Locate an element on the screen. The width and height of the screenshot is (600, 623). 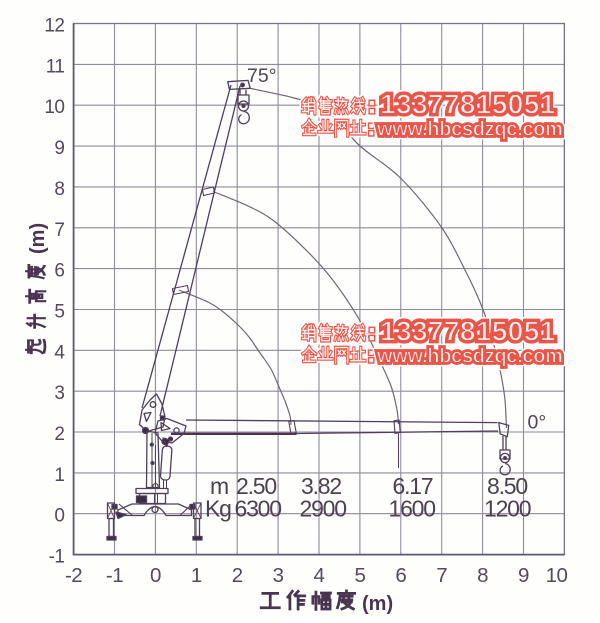
svg-text: m is located at coordinates (219, 486).